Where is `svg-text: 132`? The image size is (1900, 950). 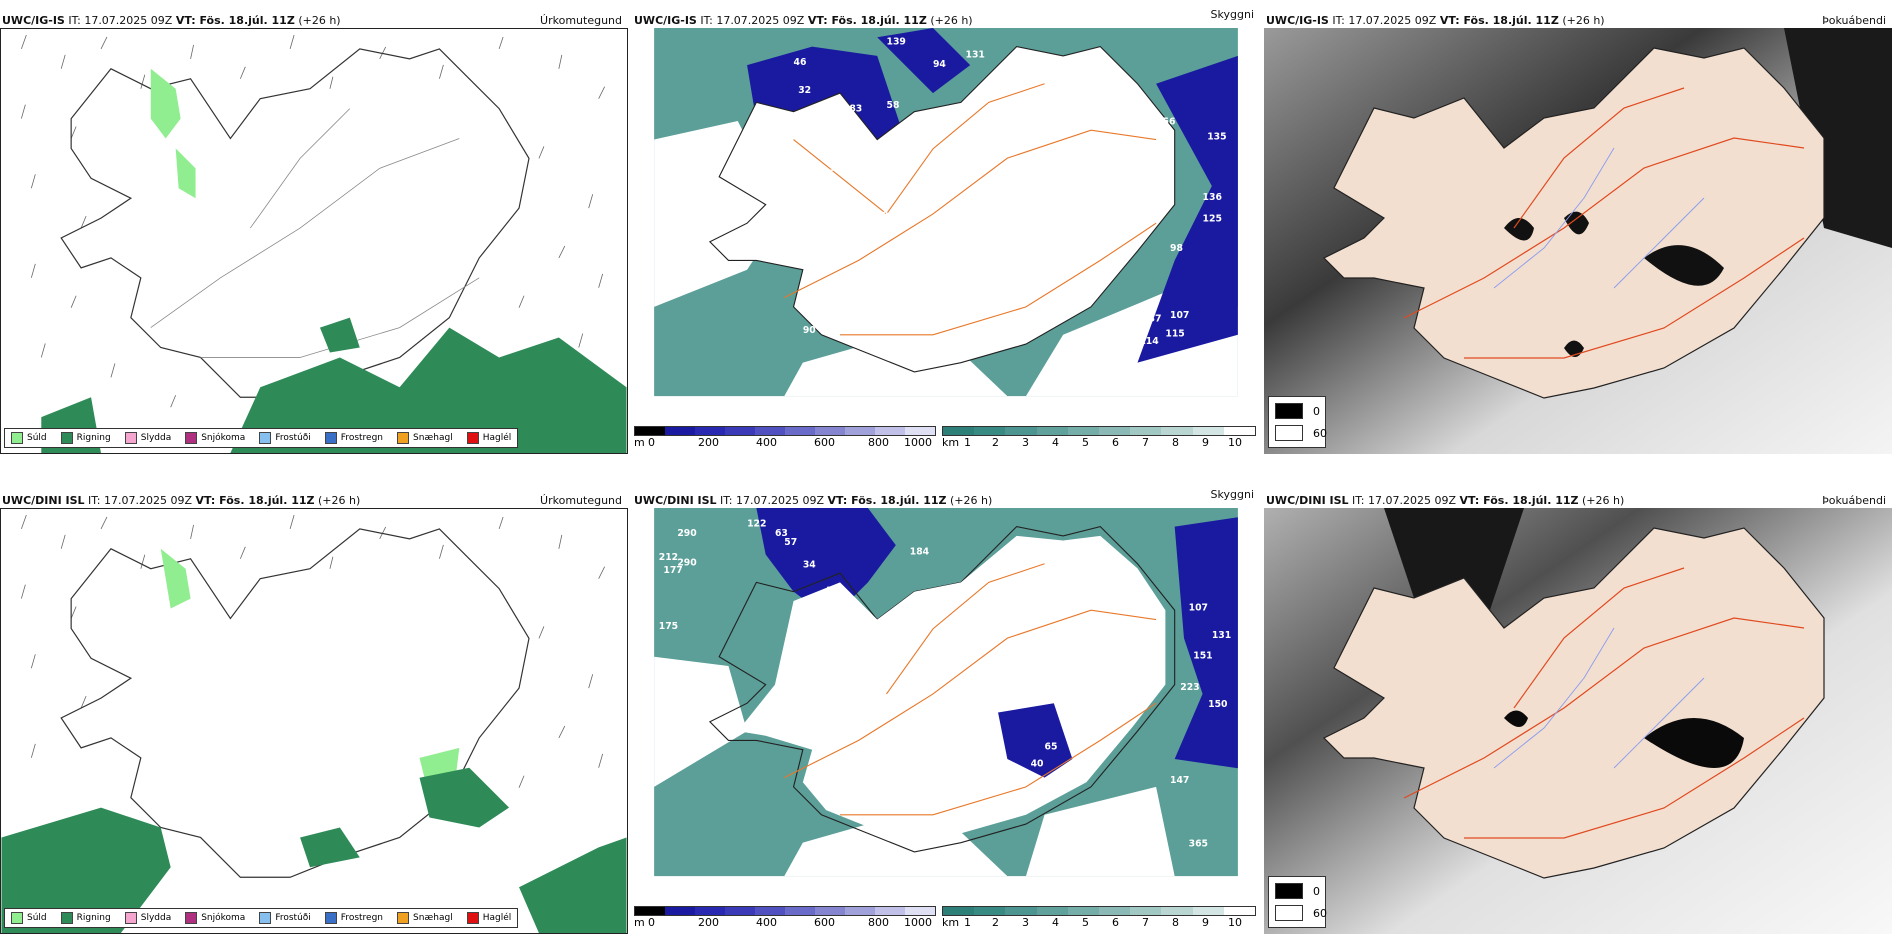
svg-text: 132 is located at coordinates (682, 142).